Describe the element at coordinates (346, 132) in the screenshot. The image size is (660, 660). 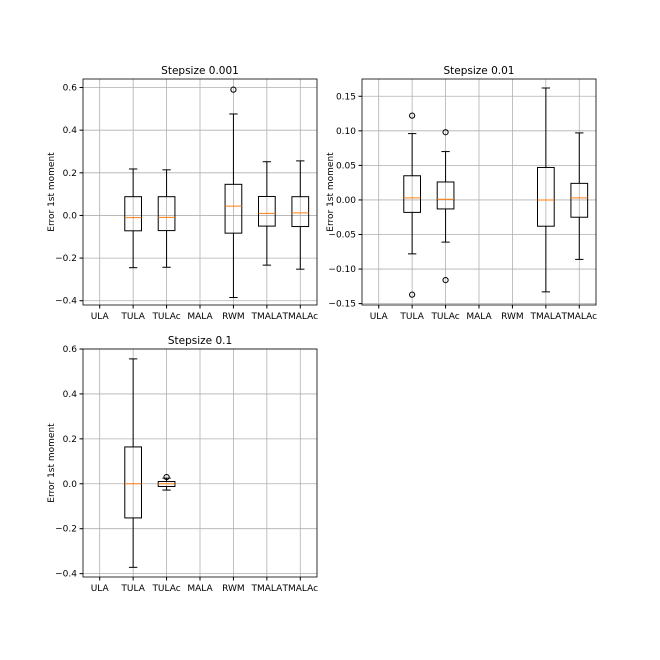
I see `y-tick-label: 0.10` at that location.